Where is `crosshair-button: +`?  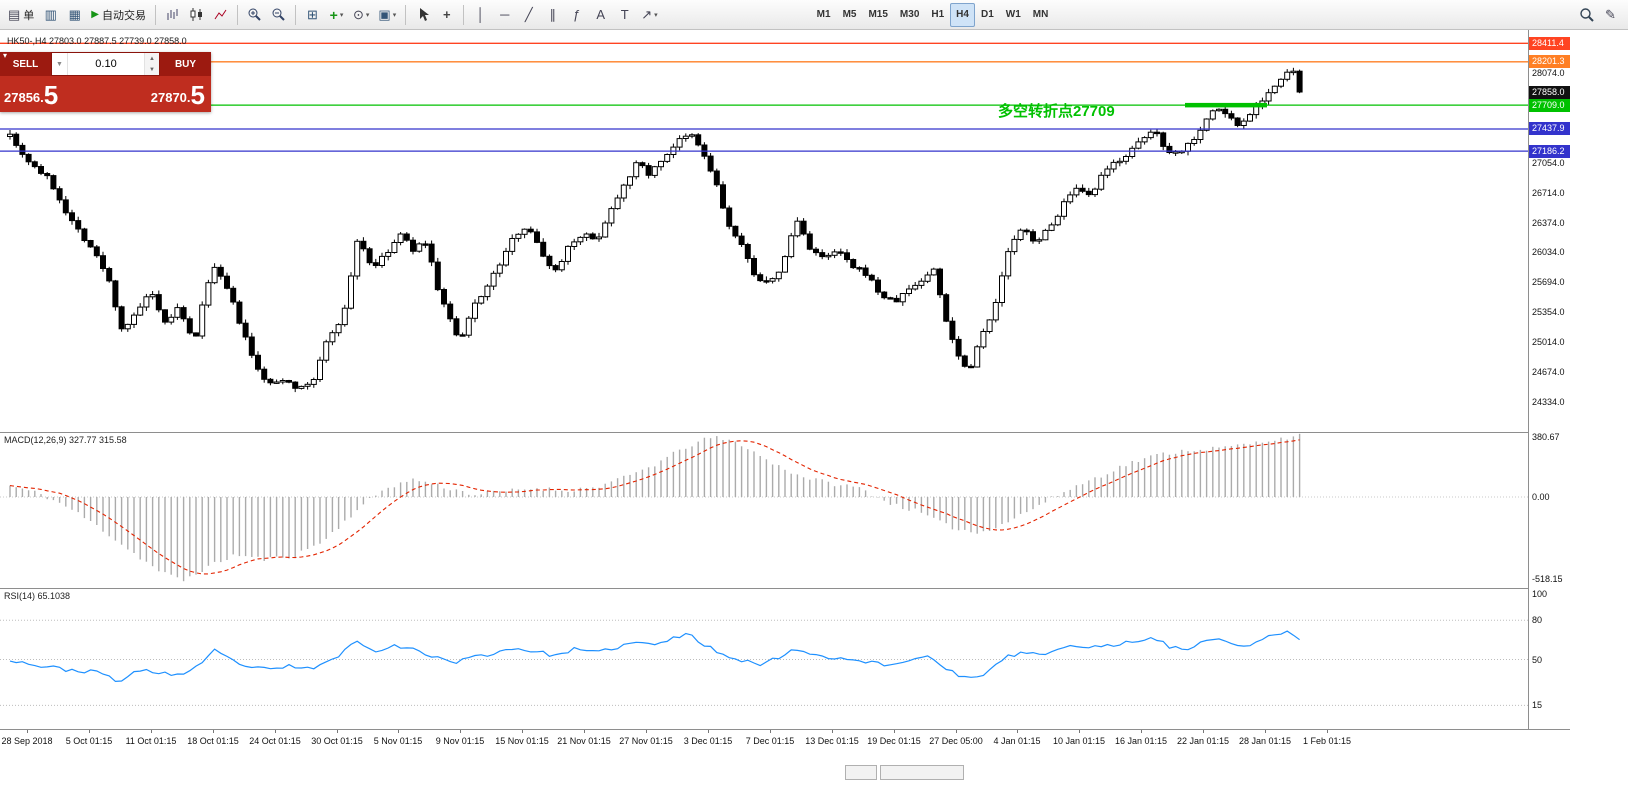 crosshair-button: + is located at coordinates (446, 15).